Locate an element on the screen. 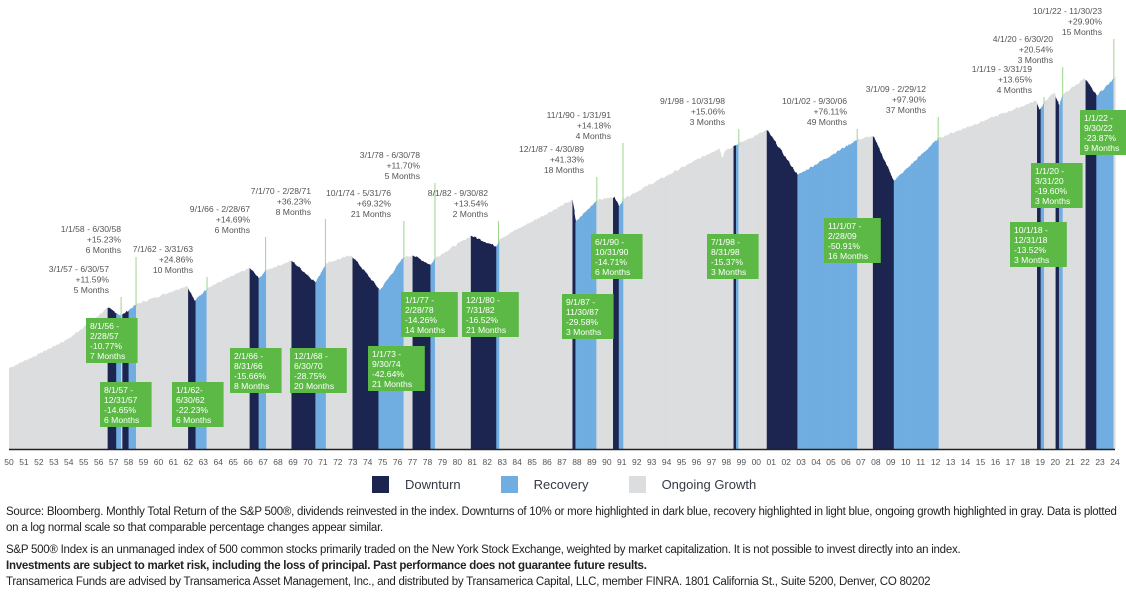 The width and height of the screenshot is (1126, 604). recovery-label-line: 10 Months is located at coordinates (173, 270).